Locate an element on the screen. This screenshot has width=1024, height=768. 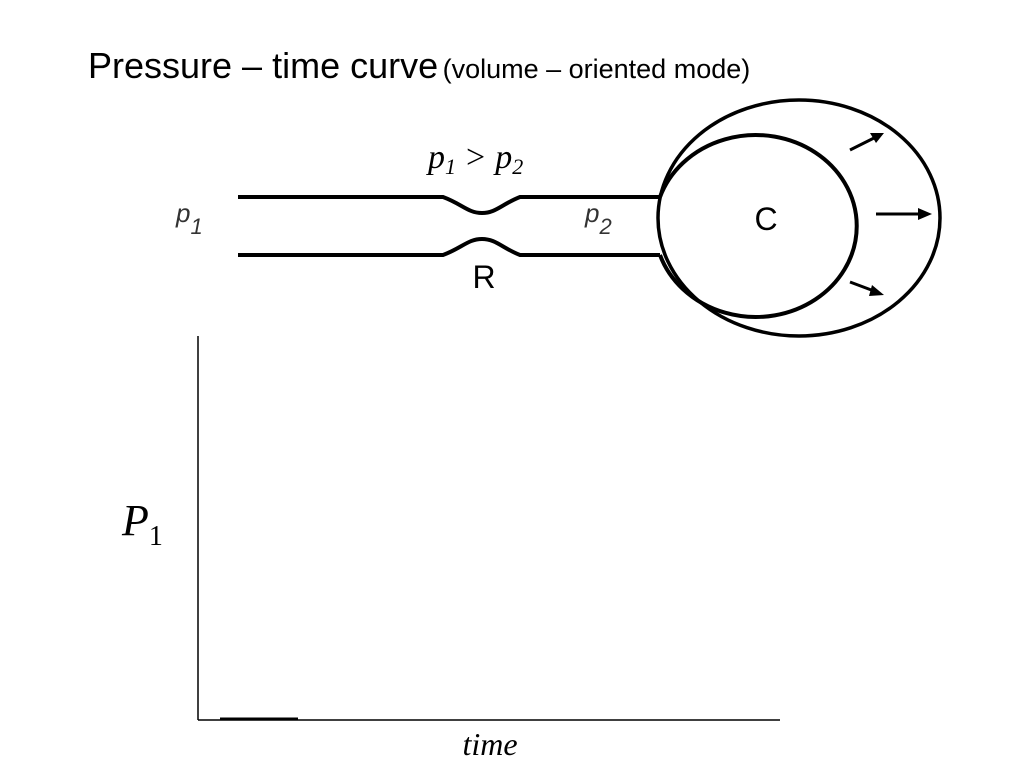
inlet-label: p1 is located at coordinates (189, 218).